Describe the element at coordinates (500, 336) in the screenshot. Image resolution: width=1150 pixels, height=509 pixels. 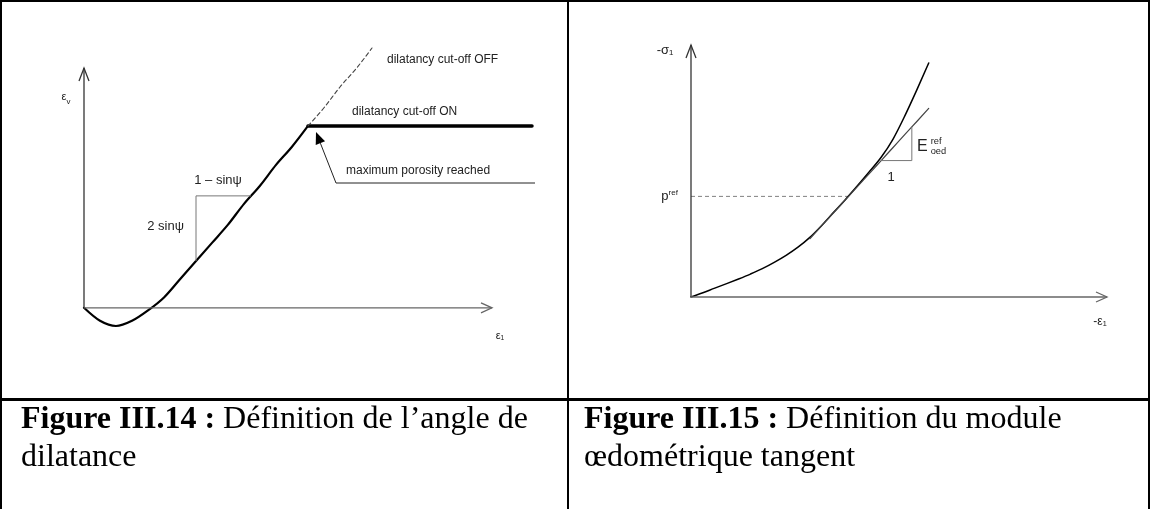
I see `x-axis-title: ε₁` at that location.